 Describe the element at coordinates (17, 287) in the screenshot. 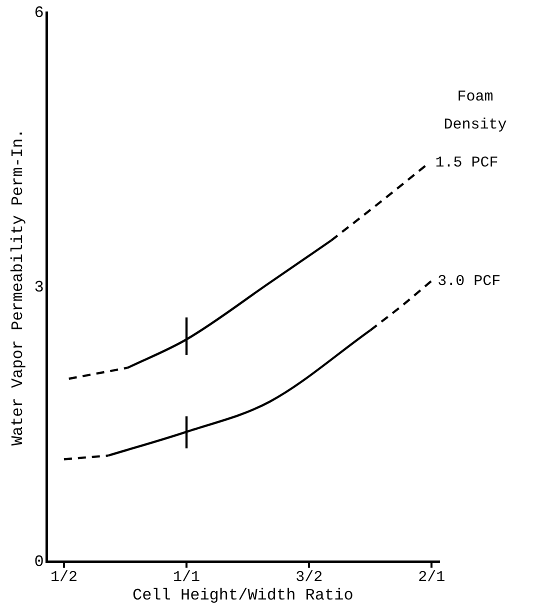

I see `y-axis-title: Water Vapor Permeability Perm-In.` at that location.